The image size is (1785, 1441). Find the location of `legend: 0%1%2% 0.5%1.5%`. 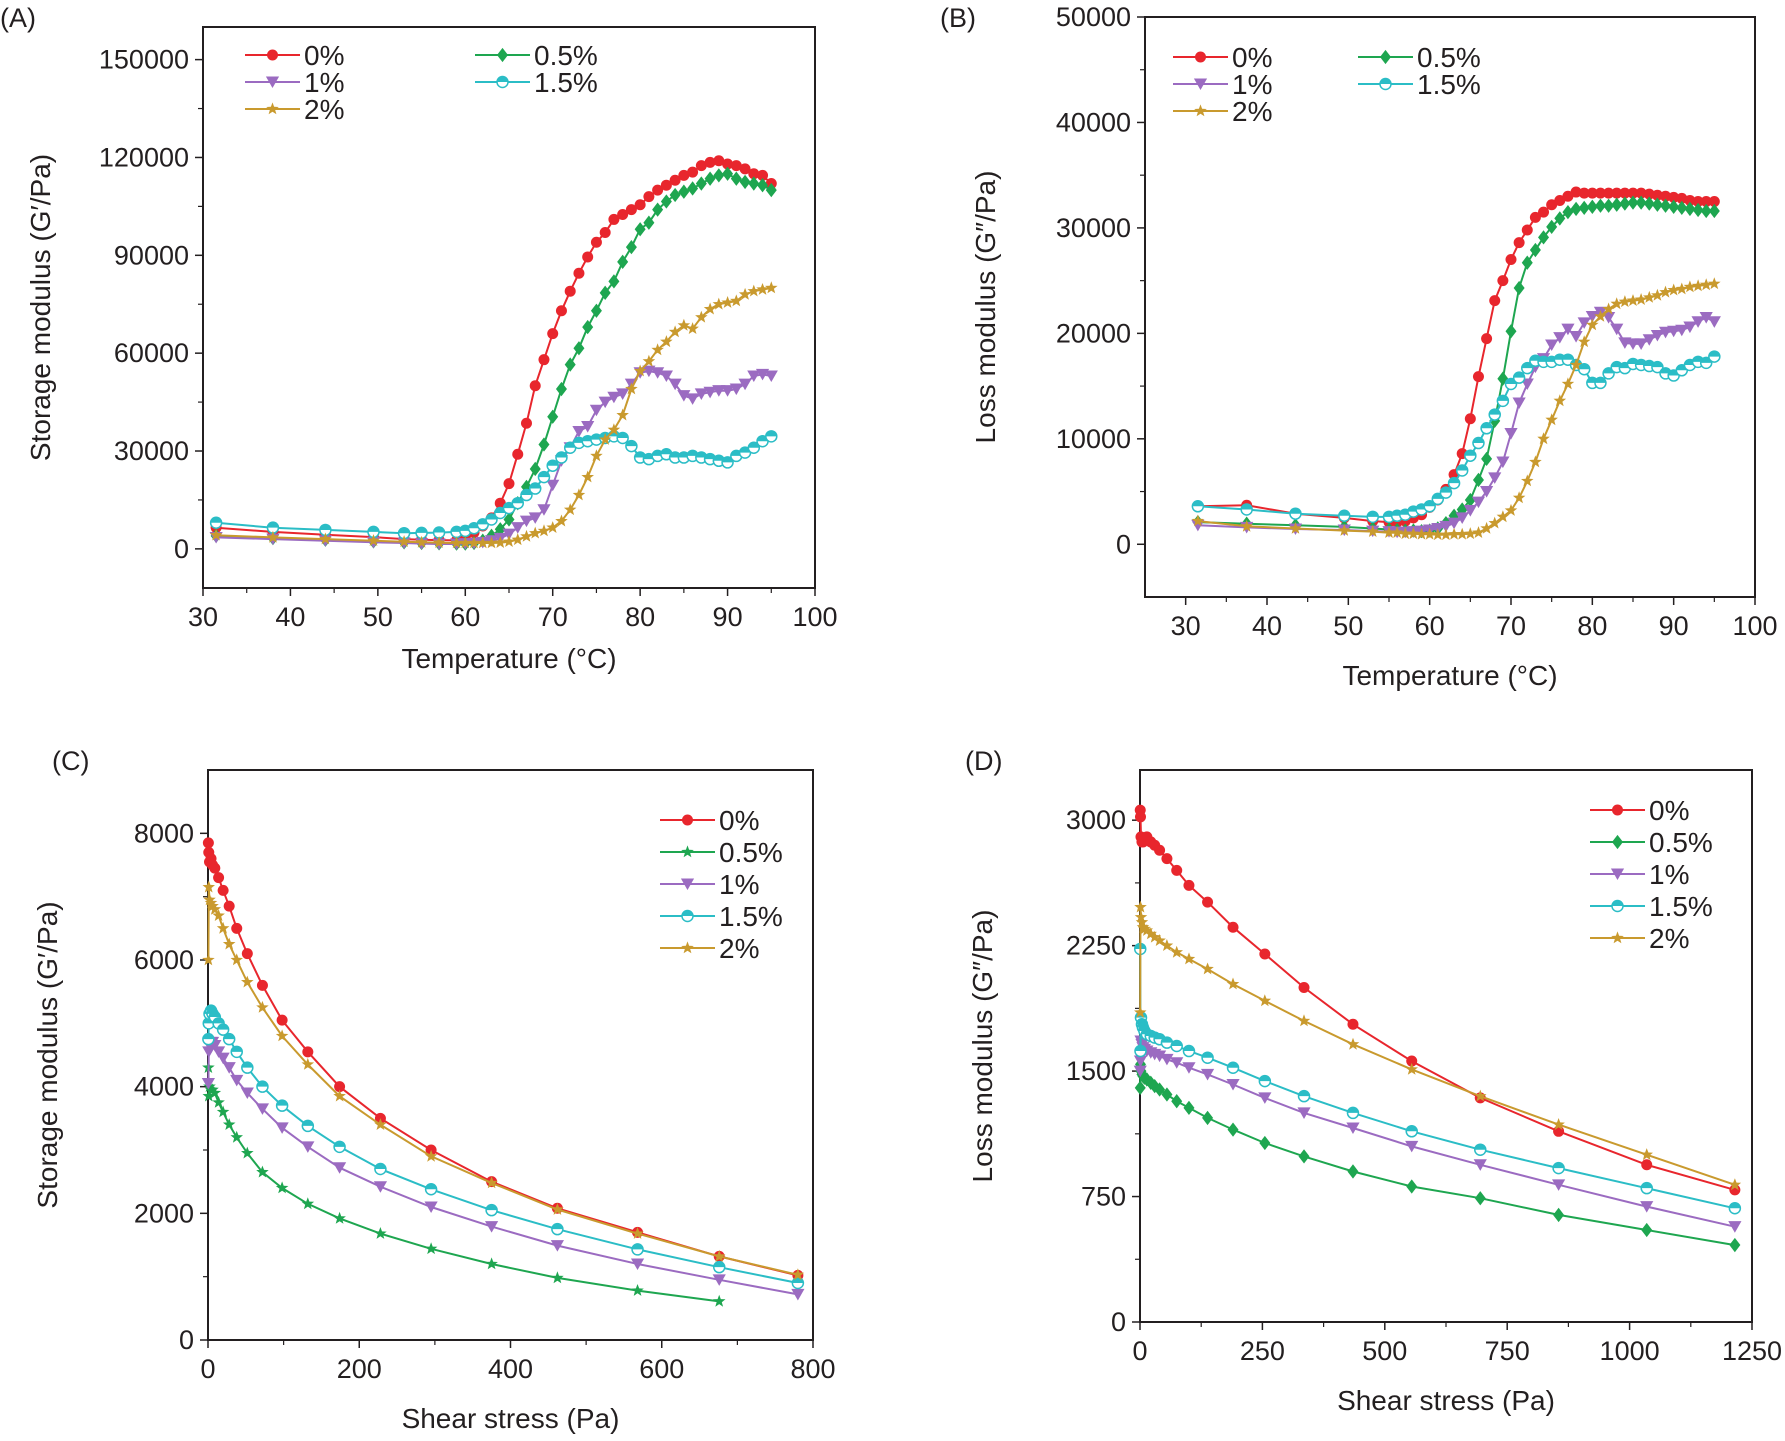

legend: 0%1%2% 0.5%1.5% is located at coordinates (1327, 84).